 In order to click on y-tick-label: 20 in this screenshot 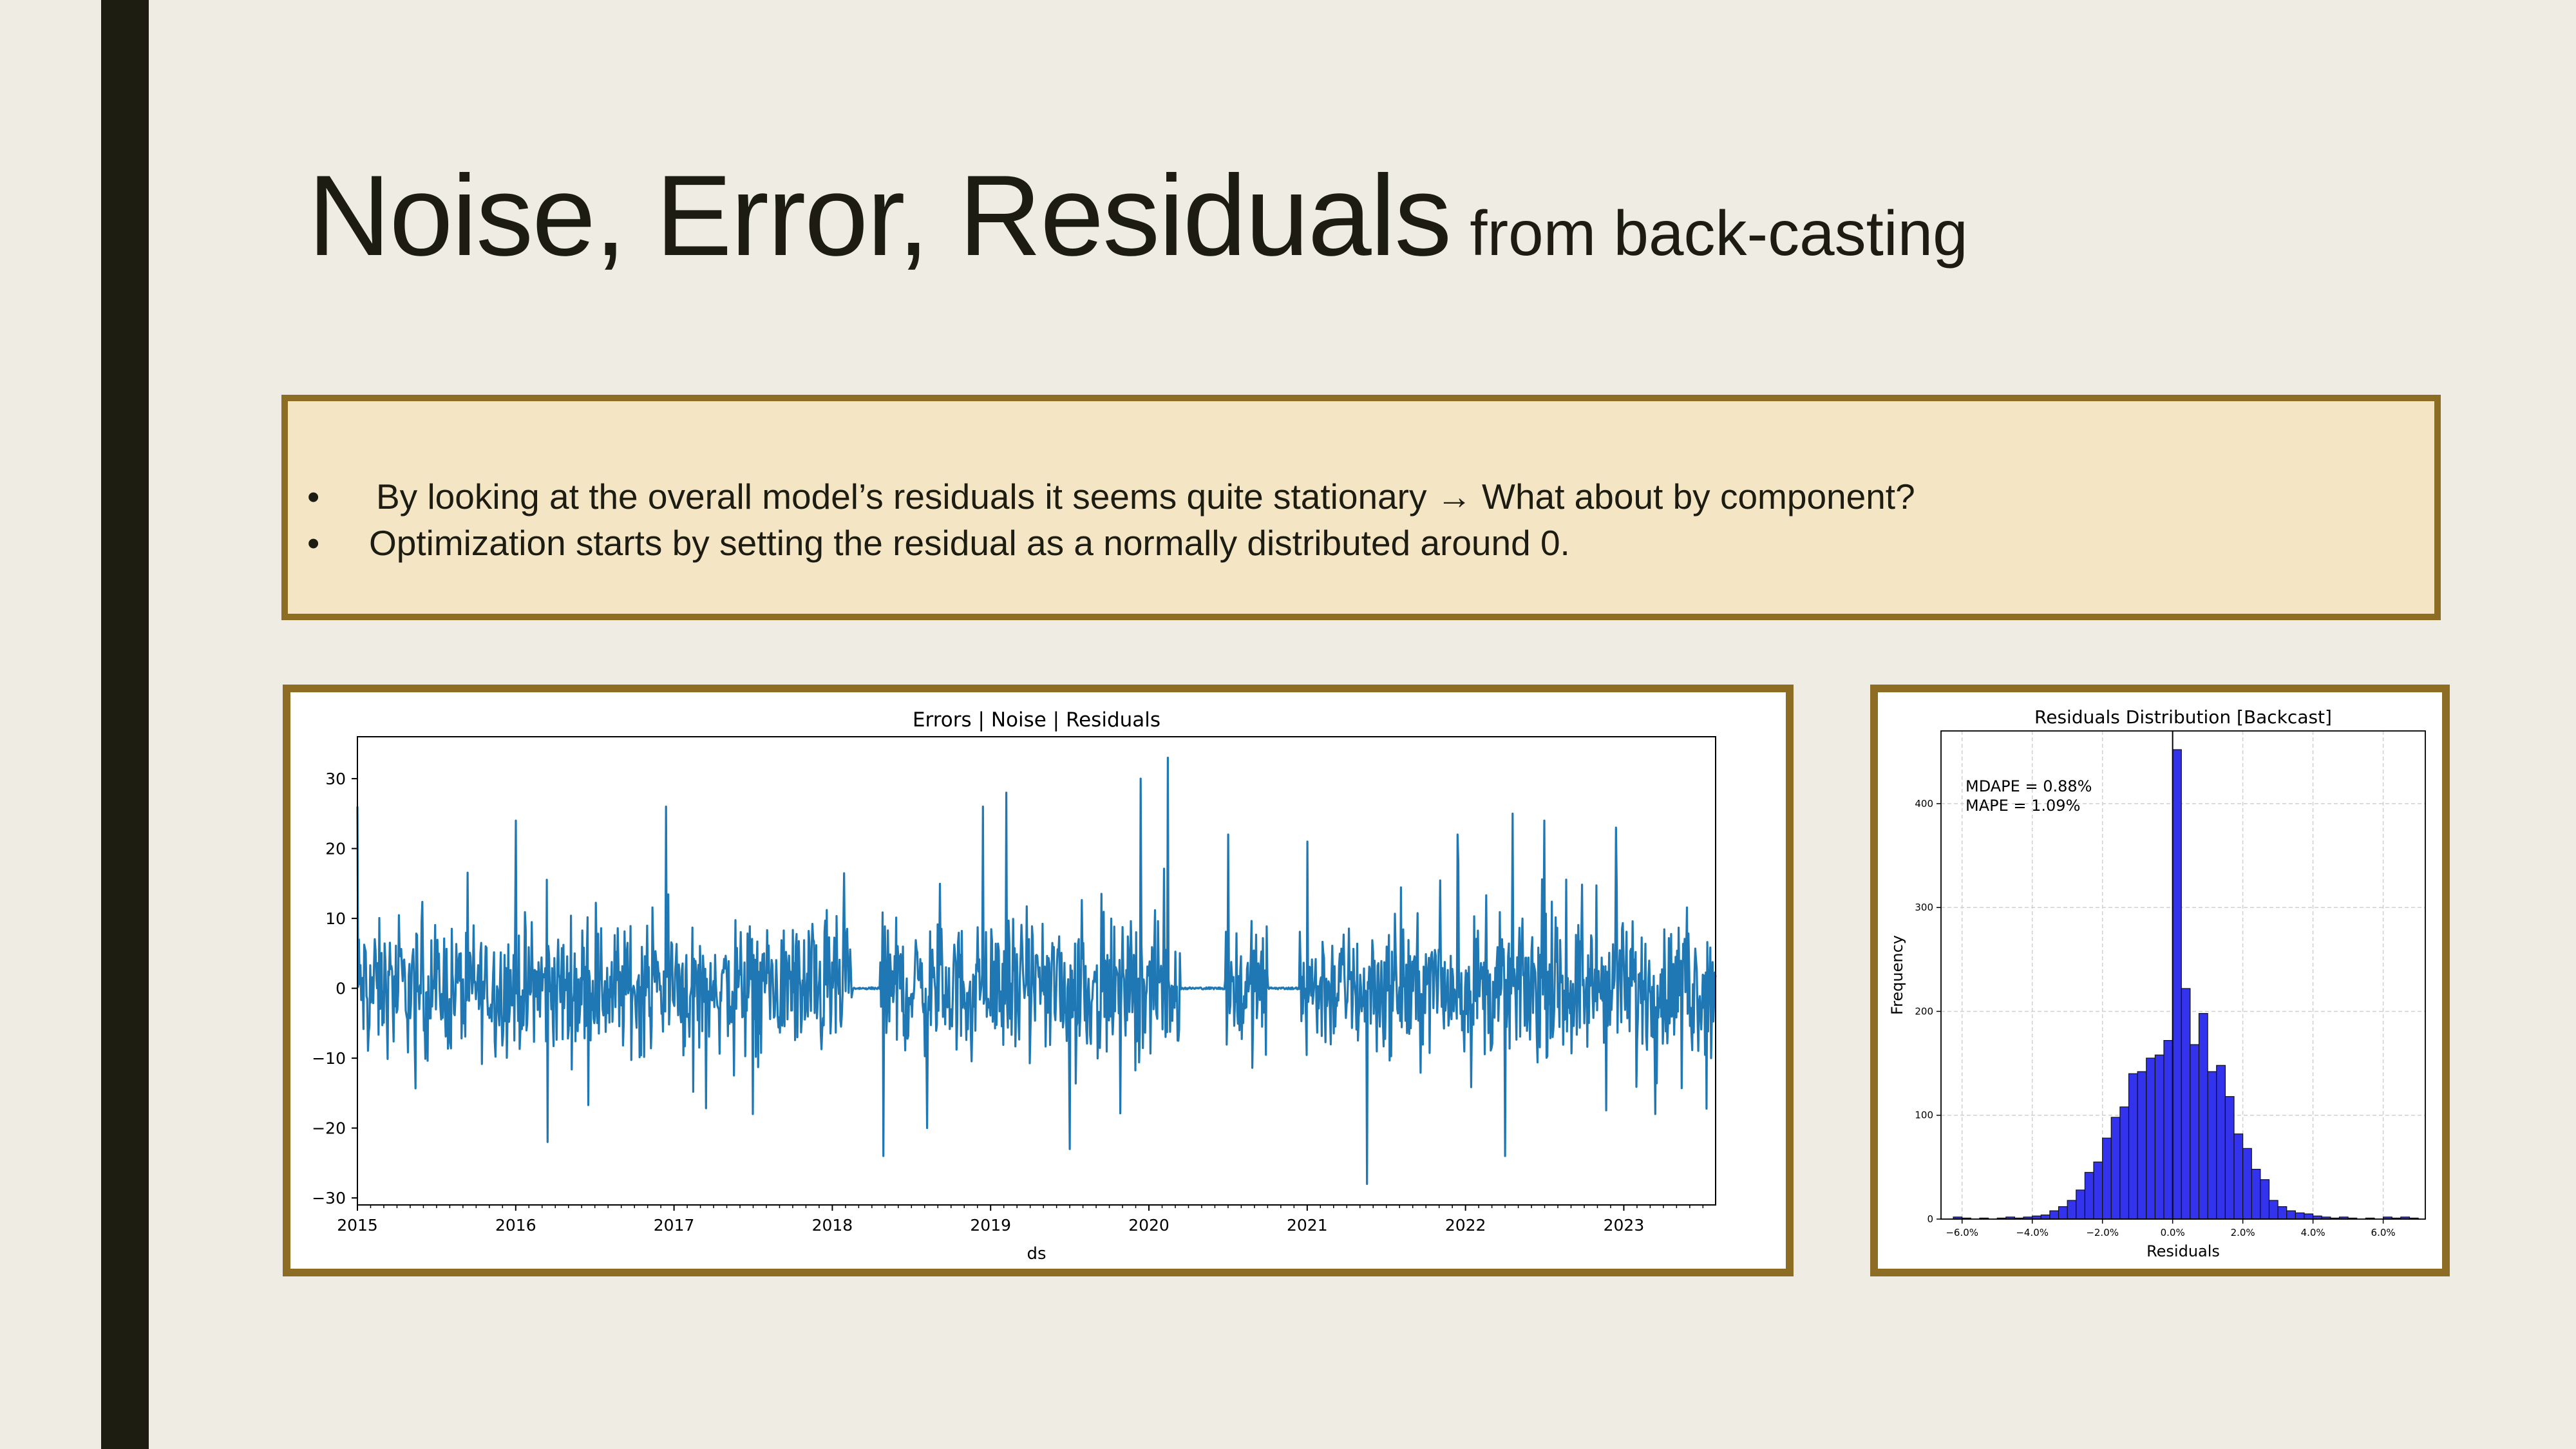, I will do `click(335, 849)`.